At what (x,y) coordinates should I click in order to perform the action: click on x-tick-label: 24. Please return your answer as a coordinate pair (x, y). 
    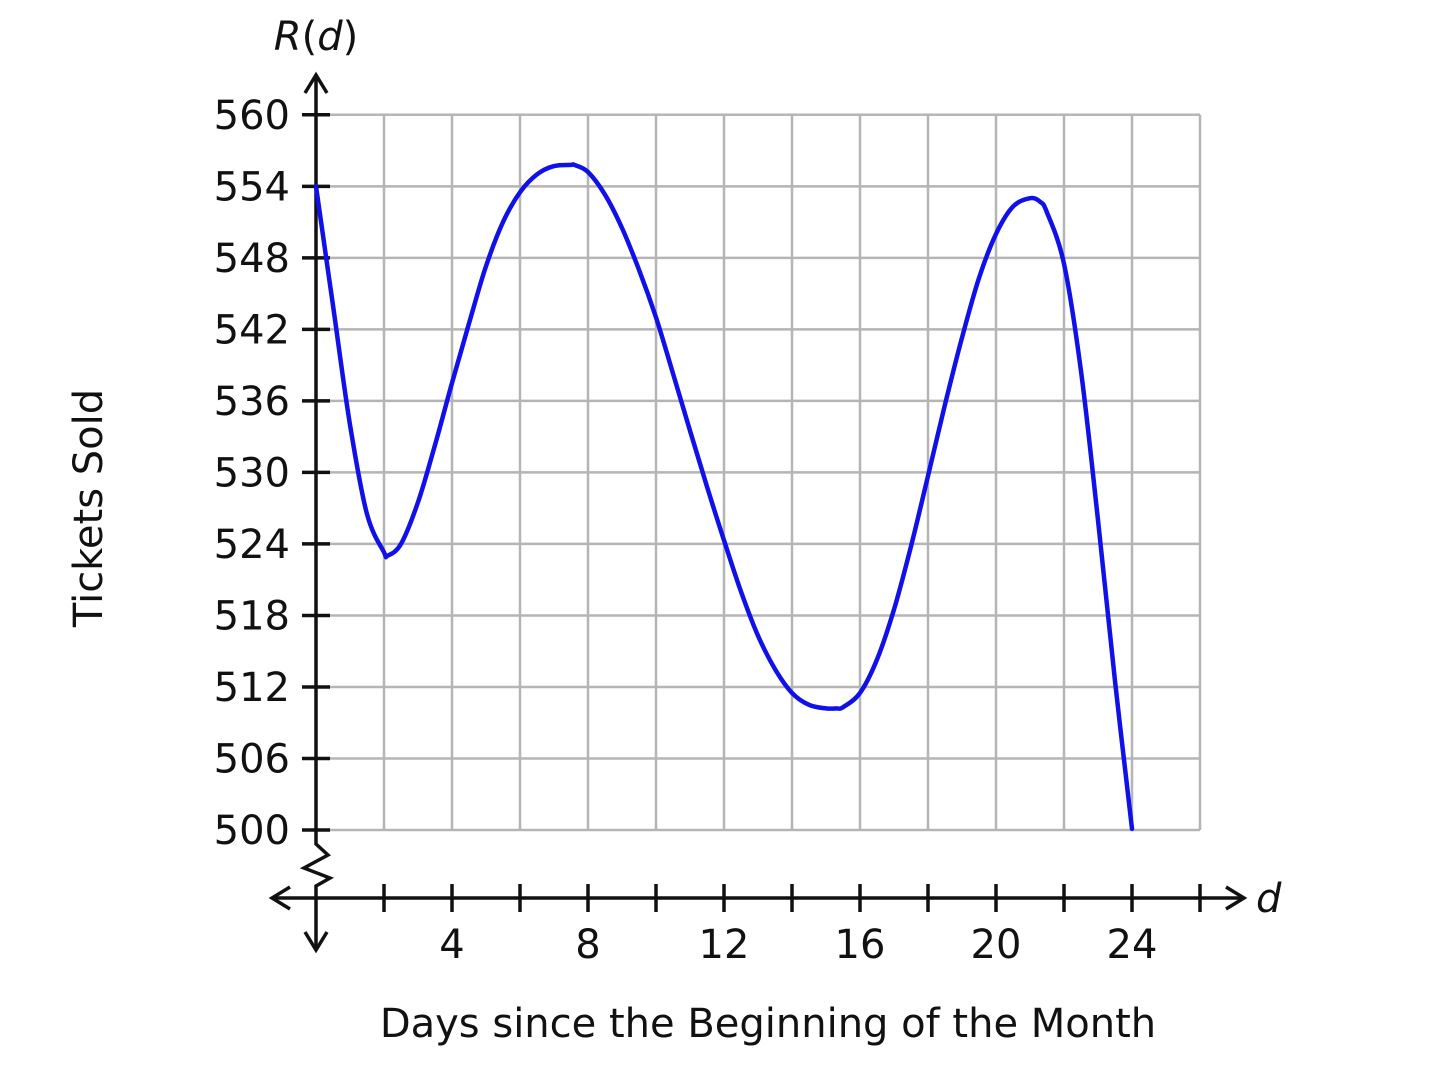
    Looking at the image, I should click on (1132, 945).